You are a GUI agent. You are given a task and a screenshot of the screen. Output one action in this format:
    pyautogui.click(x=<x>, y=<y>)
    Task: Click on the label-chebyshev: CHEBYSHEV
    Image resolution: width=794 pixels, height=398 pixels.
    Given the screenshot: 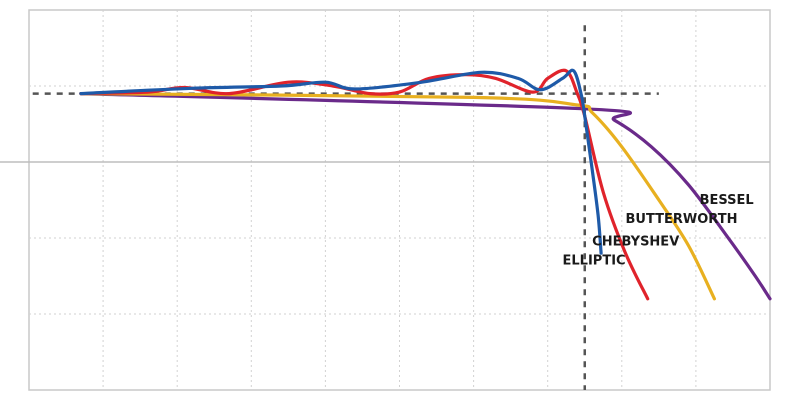 What is the action you would take?
    pyautogui.click(x=635, y=242)
    